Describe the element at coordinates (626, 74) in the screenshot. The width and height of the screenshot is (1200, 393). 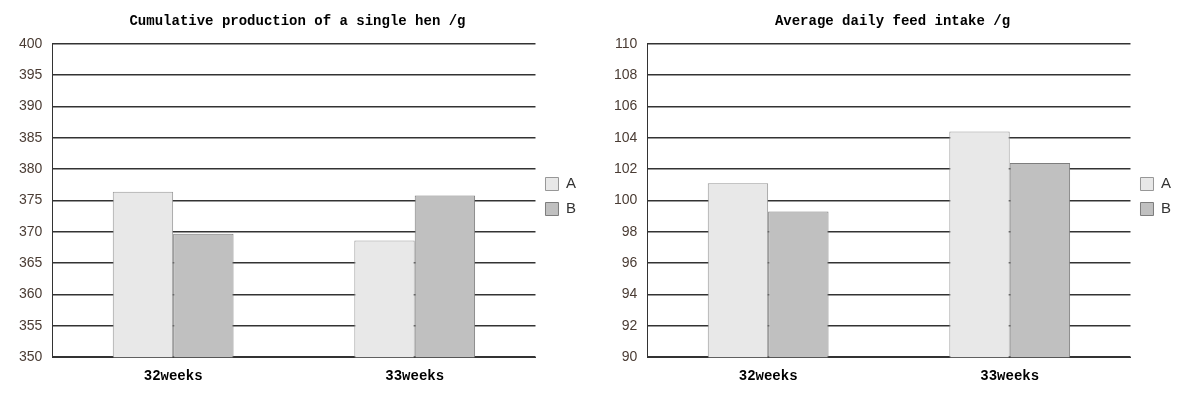
I see `y-tick-label: 108` at that location.